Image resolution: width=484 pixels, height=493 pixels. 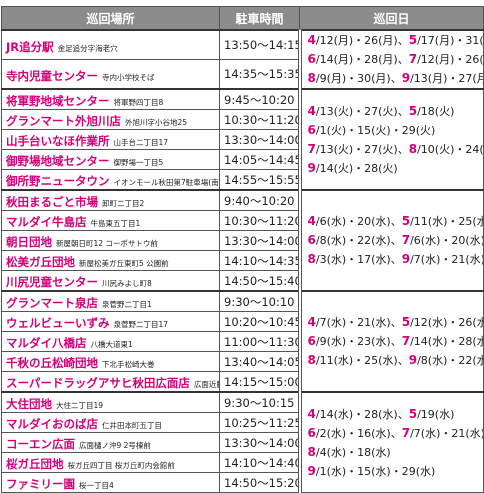 What do you see at coordinates (358, 78) in the screenshot?
I see `days: /9(月)・30(月)、` at bounding box center [358, 78].